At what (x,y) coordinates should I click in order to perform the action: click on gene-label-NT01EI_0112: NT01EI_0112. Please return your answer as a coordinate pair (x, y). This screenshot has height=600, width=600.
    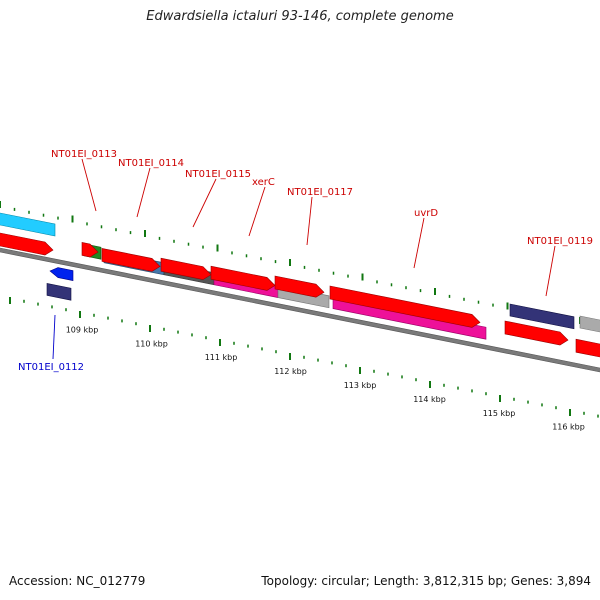
    Looking at the image, I should click on (51, 367).